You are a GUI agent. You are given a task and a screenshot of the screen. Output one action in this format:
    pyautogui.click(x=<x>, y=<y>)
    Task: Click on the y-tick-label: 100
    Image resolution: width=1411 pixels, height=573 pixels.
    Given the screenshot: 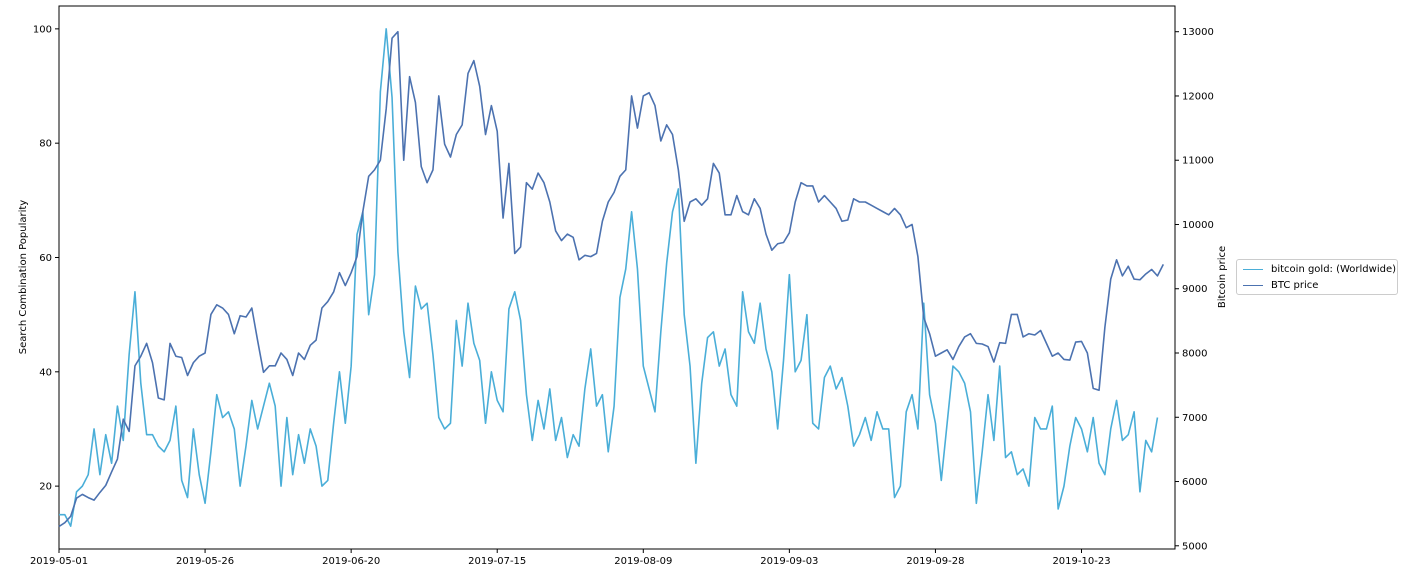 What is the action you would take?
    pyautogui.click(x=42, y=29)
    